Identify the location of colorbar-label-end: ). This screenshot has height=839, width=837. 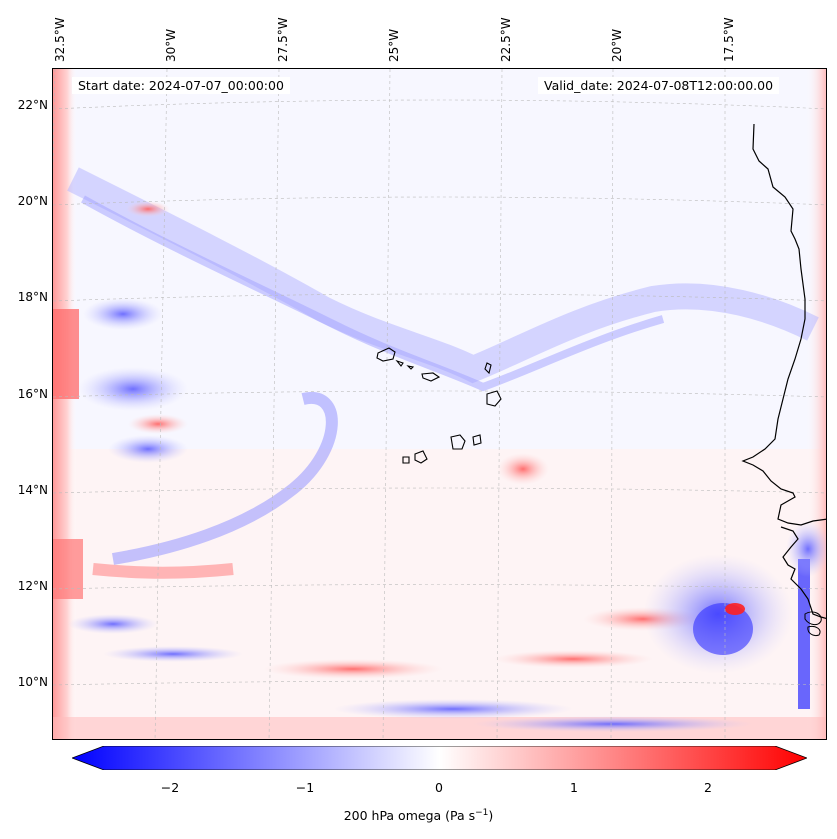
(491, 816).